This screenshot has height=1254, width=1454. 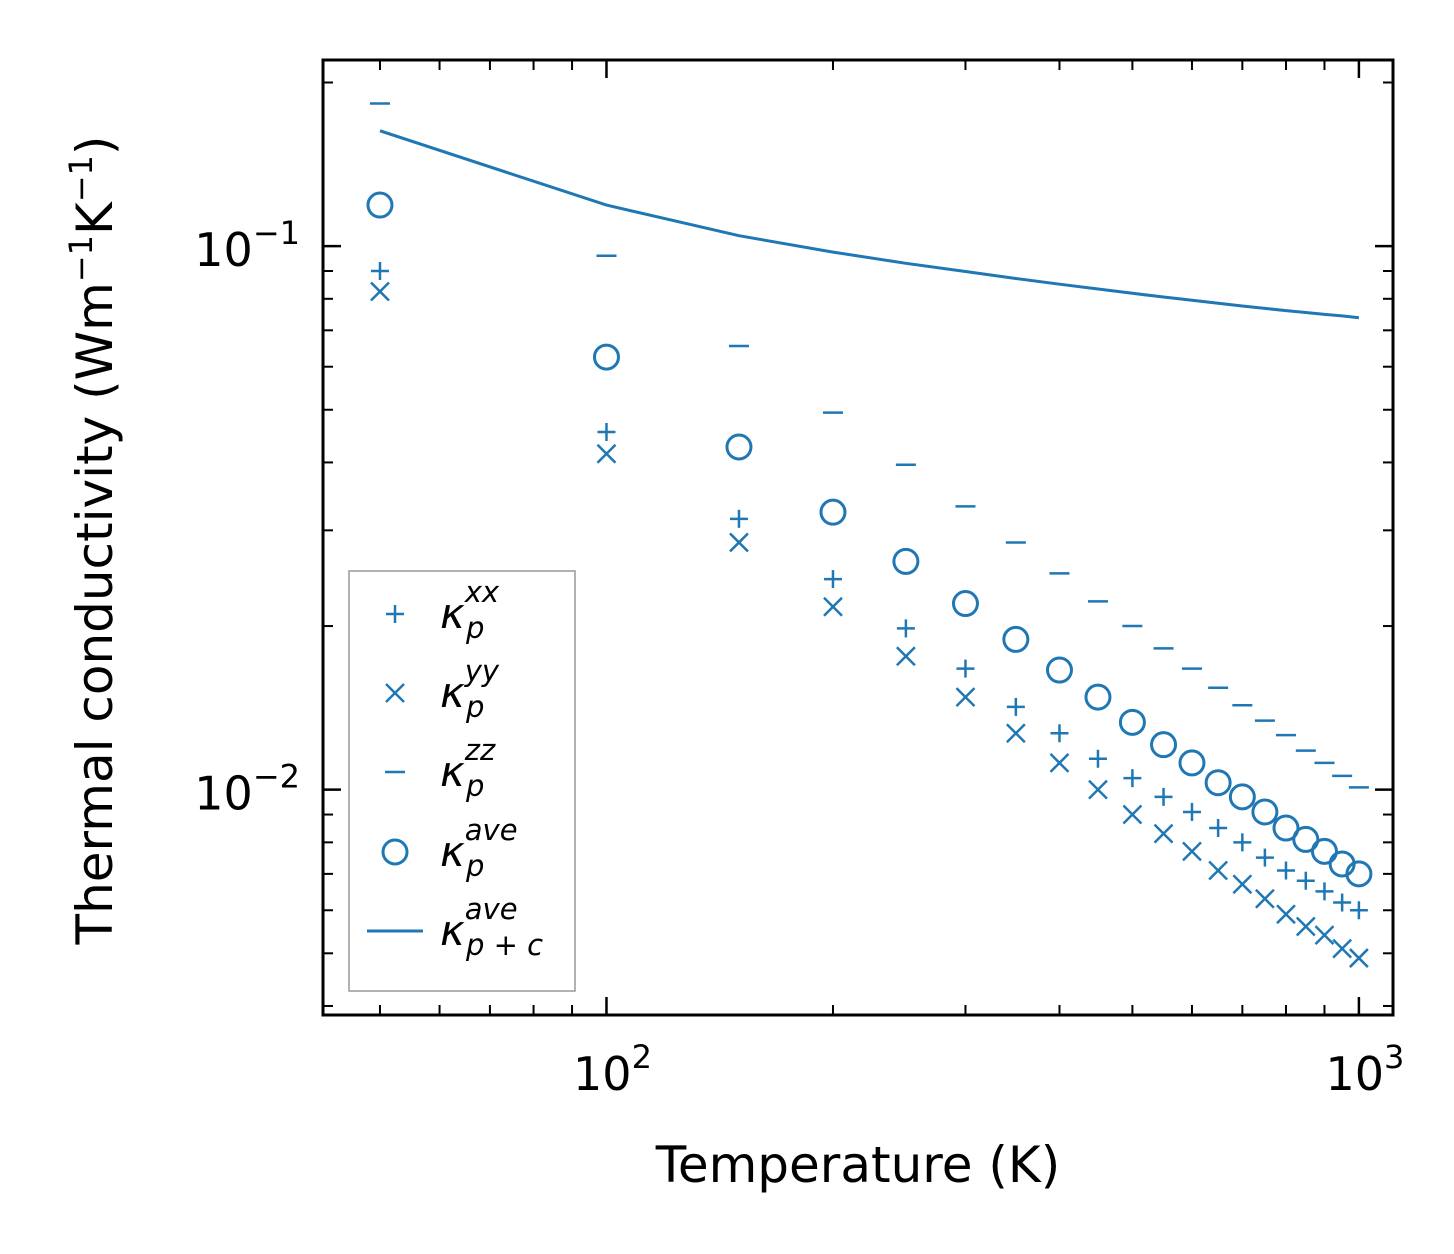 What do you see at coordinates (474, 786) in the screenshot?
I see `legend-entry-minus-sub: p` at bounding box center [474, 786].